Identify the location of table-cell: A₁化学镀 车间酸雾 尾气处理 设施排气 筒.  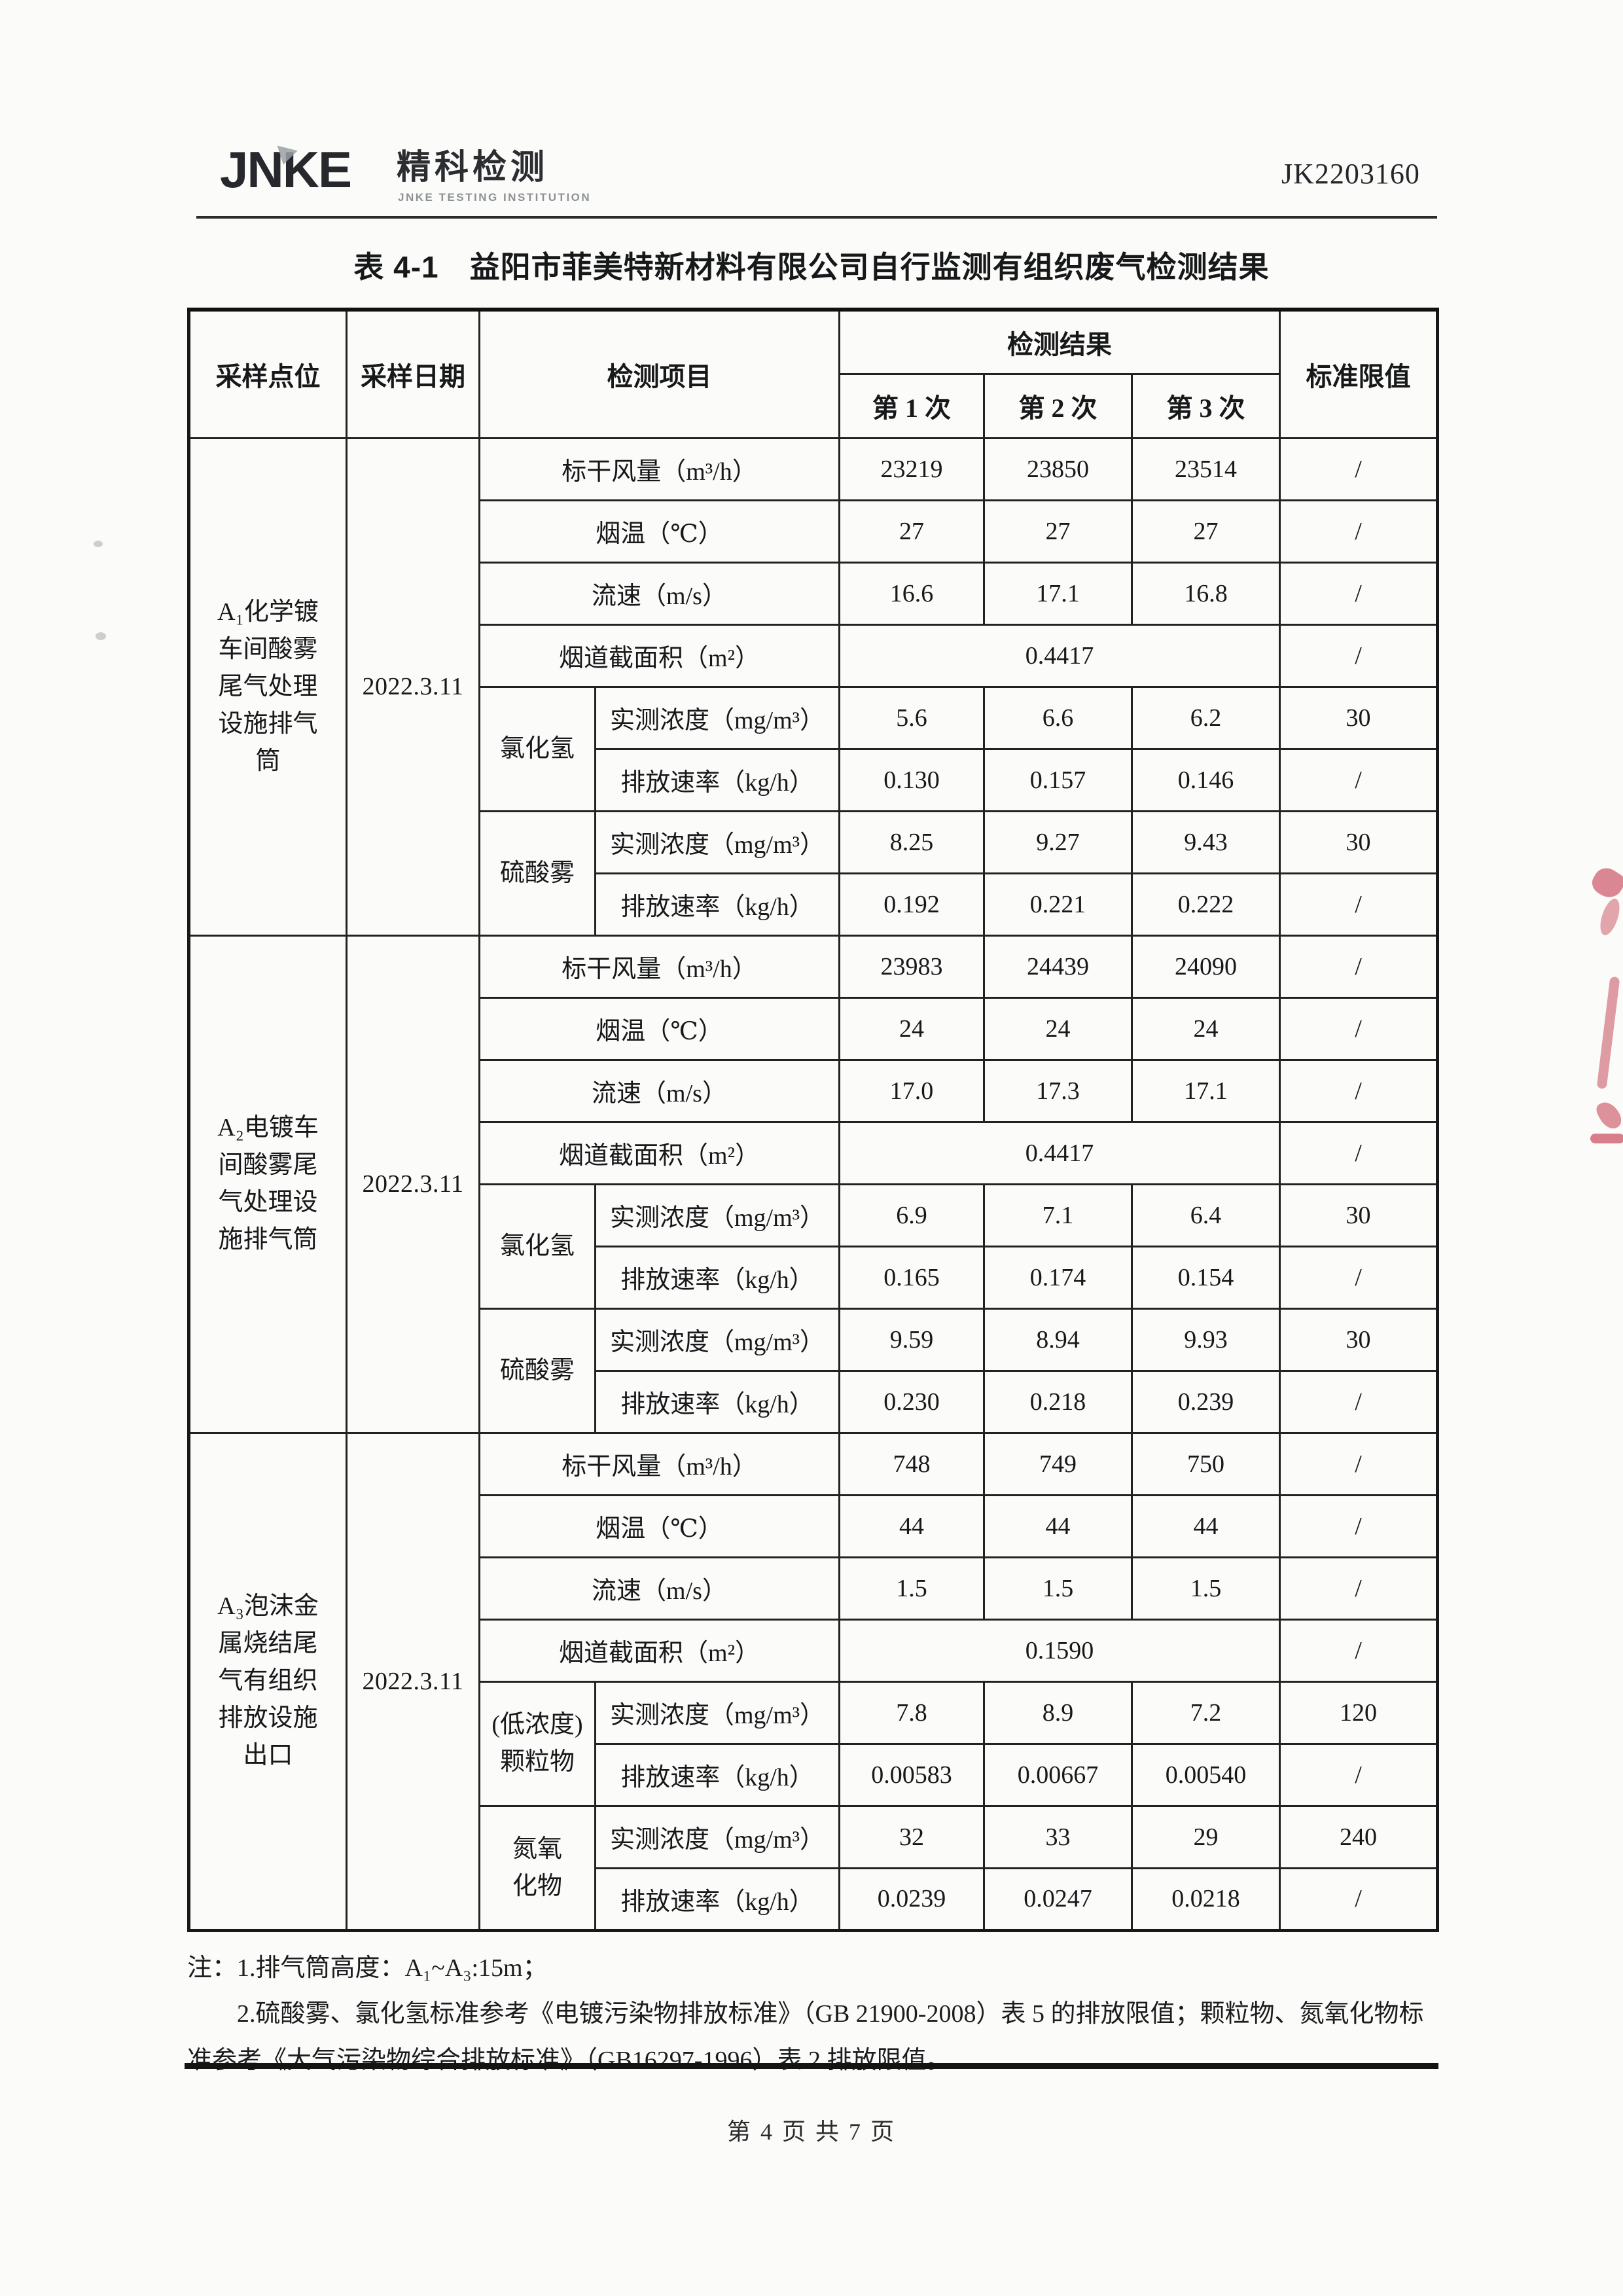
(268, 687).